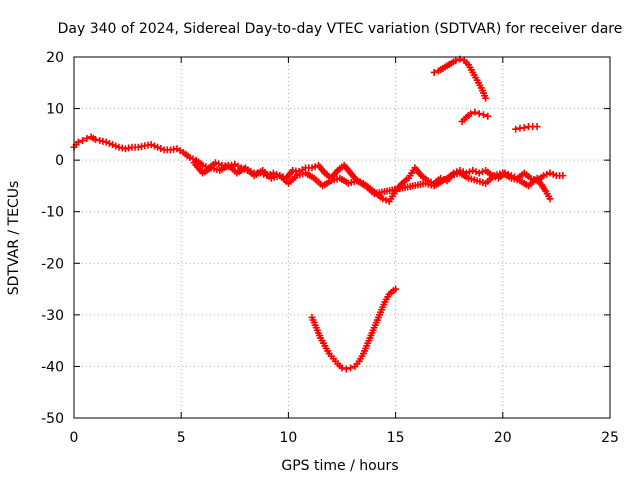 The width and height of the screenshot is (640, 480). What do you see at coordinates (55, 110) in the screenshot?
I see `y-tick-label: 10` at bounding box center [55, 110].